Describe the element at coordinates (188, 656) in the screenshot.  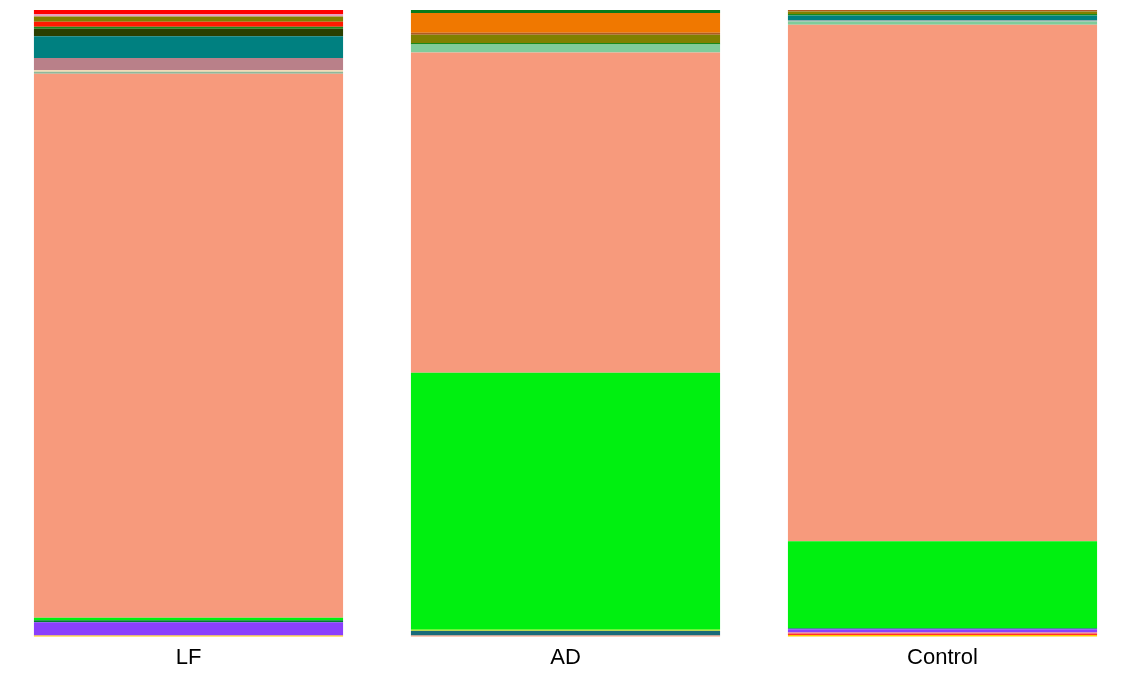
I see `x-tick-label: LF` at that location.